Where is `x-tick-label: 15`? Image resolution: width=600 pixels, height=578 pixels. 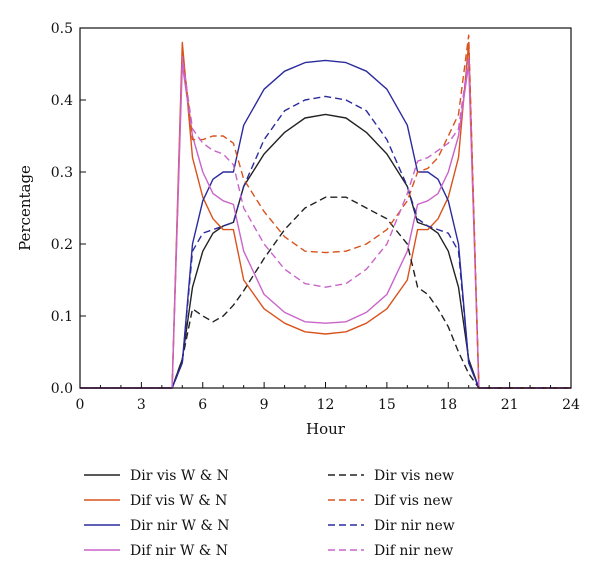 x-tick-label: 15 is located at coordinates (387, 405).